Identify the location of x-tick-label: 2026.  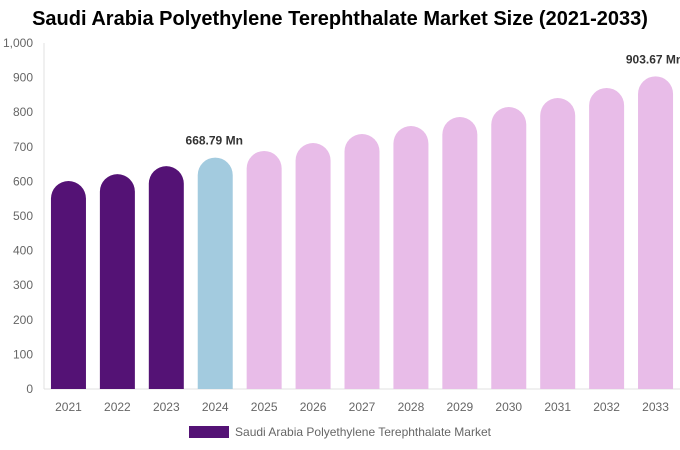
(313, 407).